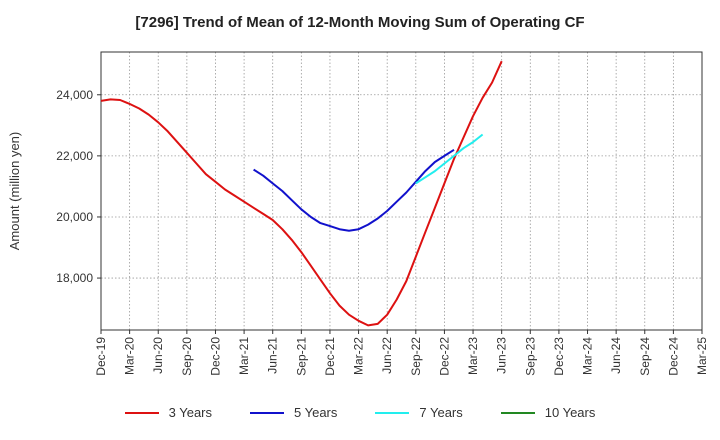 Image resolution: width=720 pixels, height=440 pixels. What do you see at coordinates (215, 356) in the screenshot?
I see `x-tick-label: Dec-20` at bounding box center [215, 356].